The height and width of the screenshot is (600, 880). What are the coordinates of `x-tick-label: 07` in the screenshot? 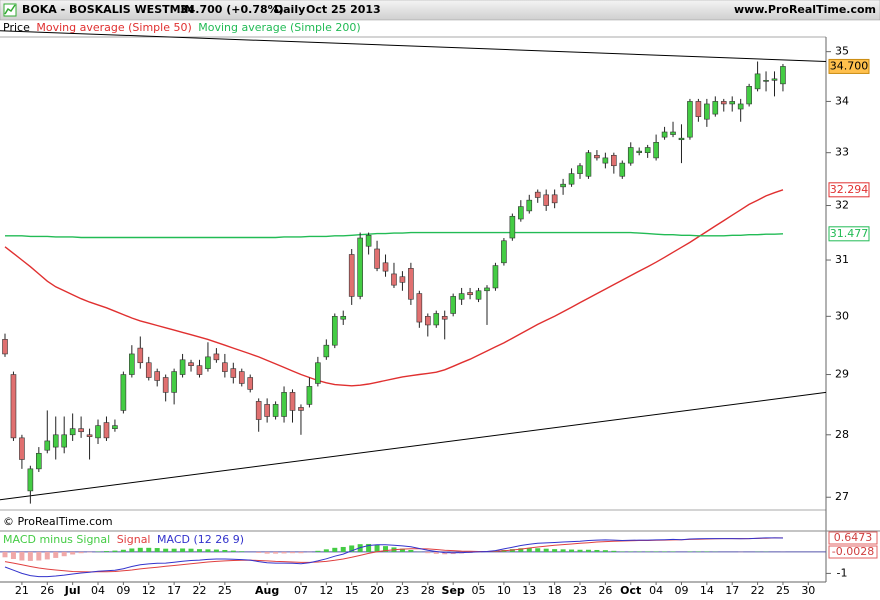 It's located at (301, 590).